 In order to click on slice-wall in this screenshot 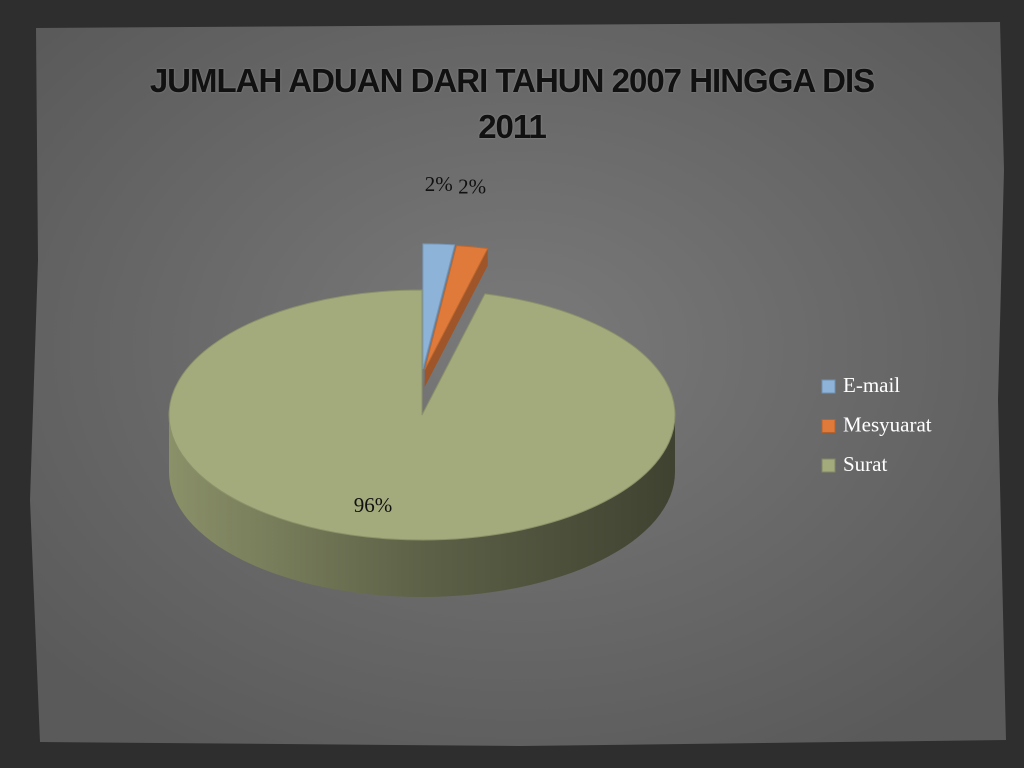, I will do `click(456, 317)`.